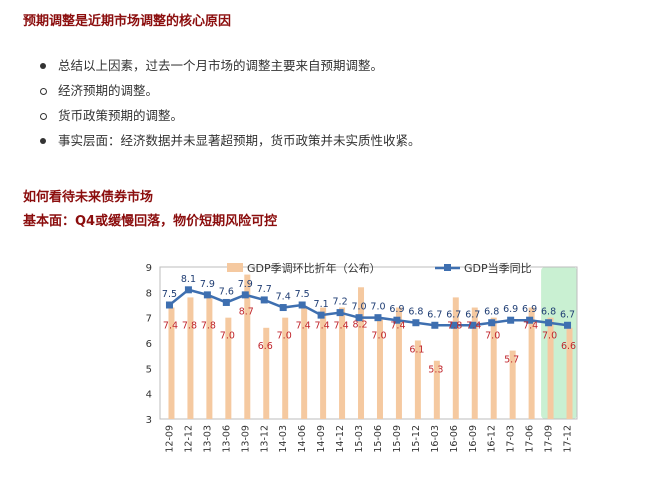  I want to click on bullet-text: 总结以上因素，过去一个月市场的调整主要来自预期调整。, so click(221, 65).